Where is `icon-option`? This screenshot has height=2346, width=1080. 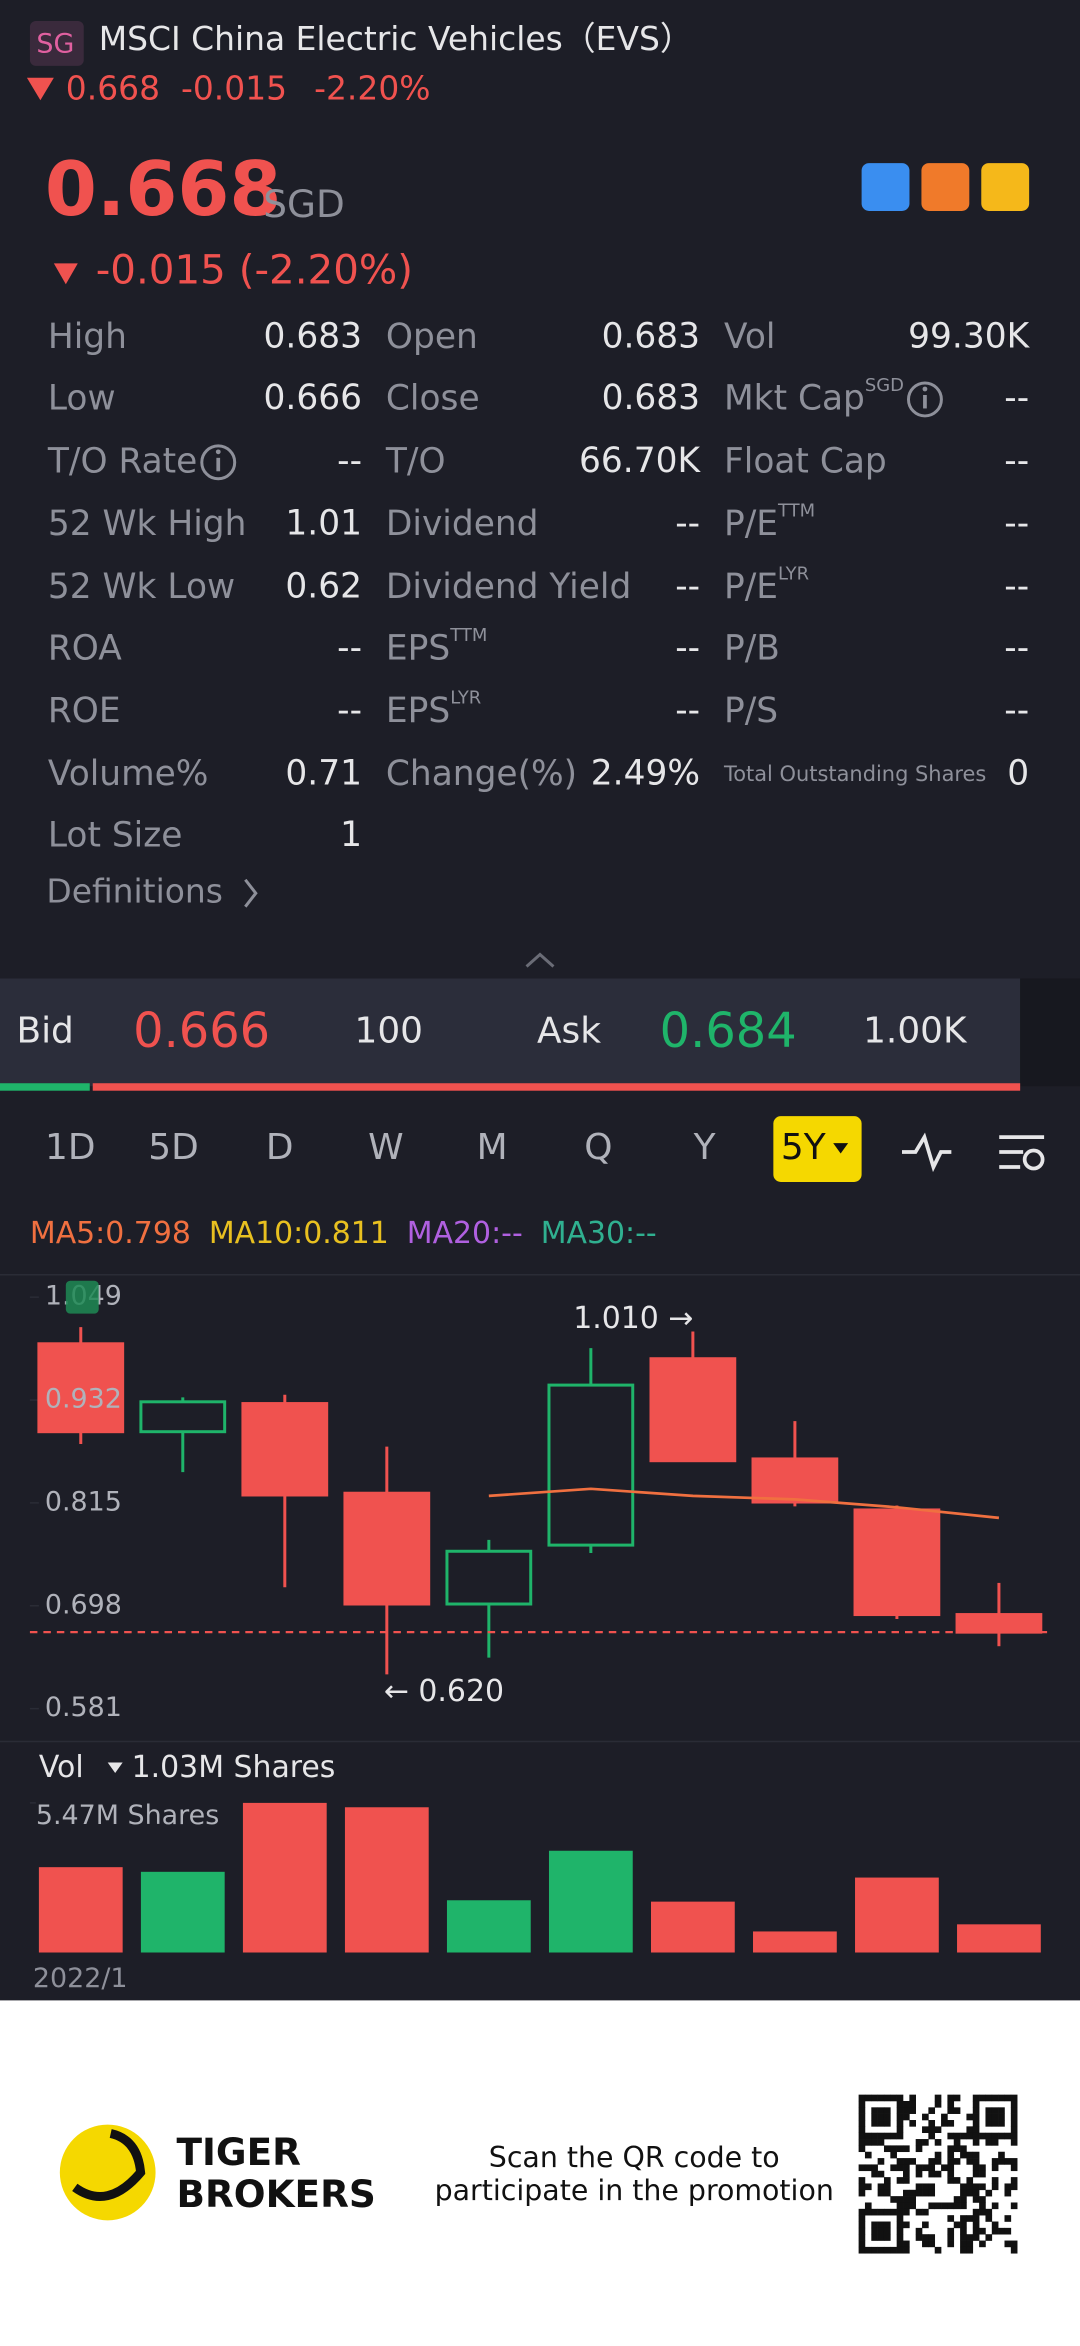 icon-option is located at coordinates (945, 187).